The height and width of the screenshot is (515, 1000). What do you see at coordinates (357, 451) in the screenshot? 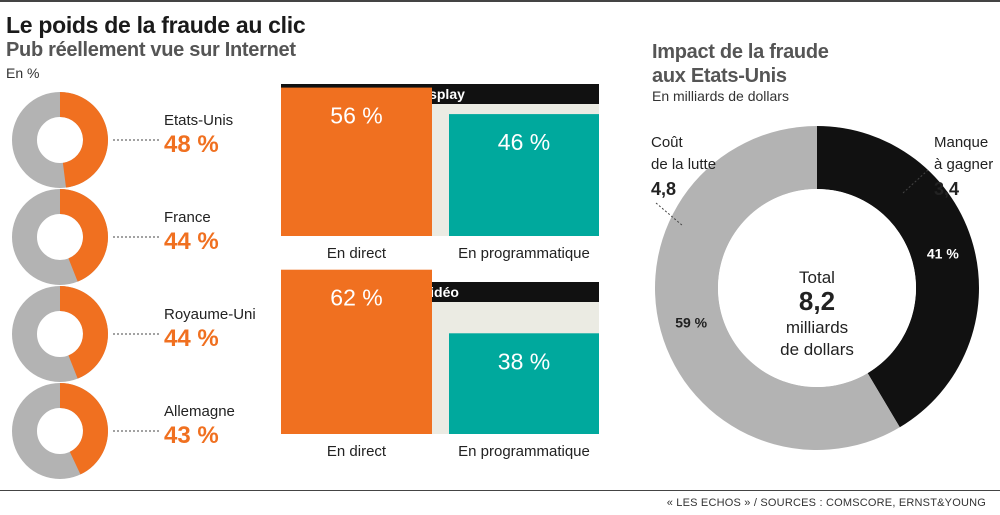
I see `bar-category-1-0: En direct` at bounding box center [357, 451].